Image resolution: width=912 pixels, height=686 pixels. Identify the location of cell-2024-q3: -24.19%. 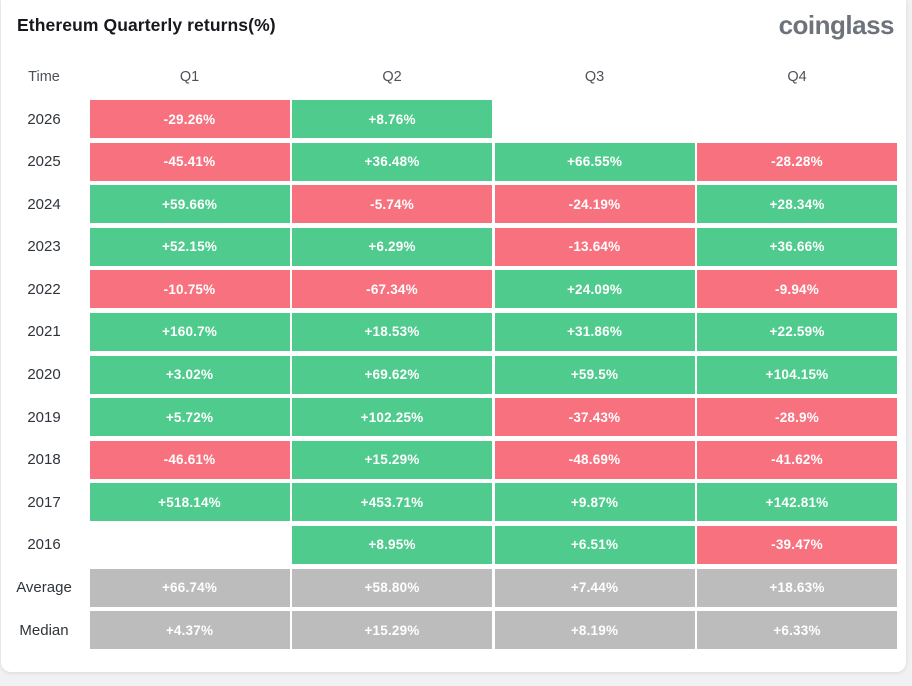
(594, 204).